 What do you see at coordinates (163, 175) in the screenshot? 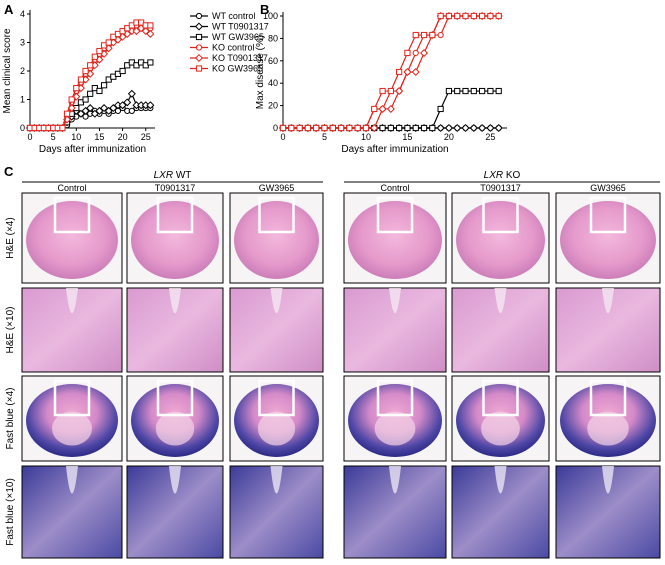
I see `gene: LXR` at bounding box center [163, 175].